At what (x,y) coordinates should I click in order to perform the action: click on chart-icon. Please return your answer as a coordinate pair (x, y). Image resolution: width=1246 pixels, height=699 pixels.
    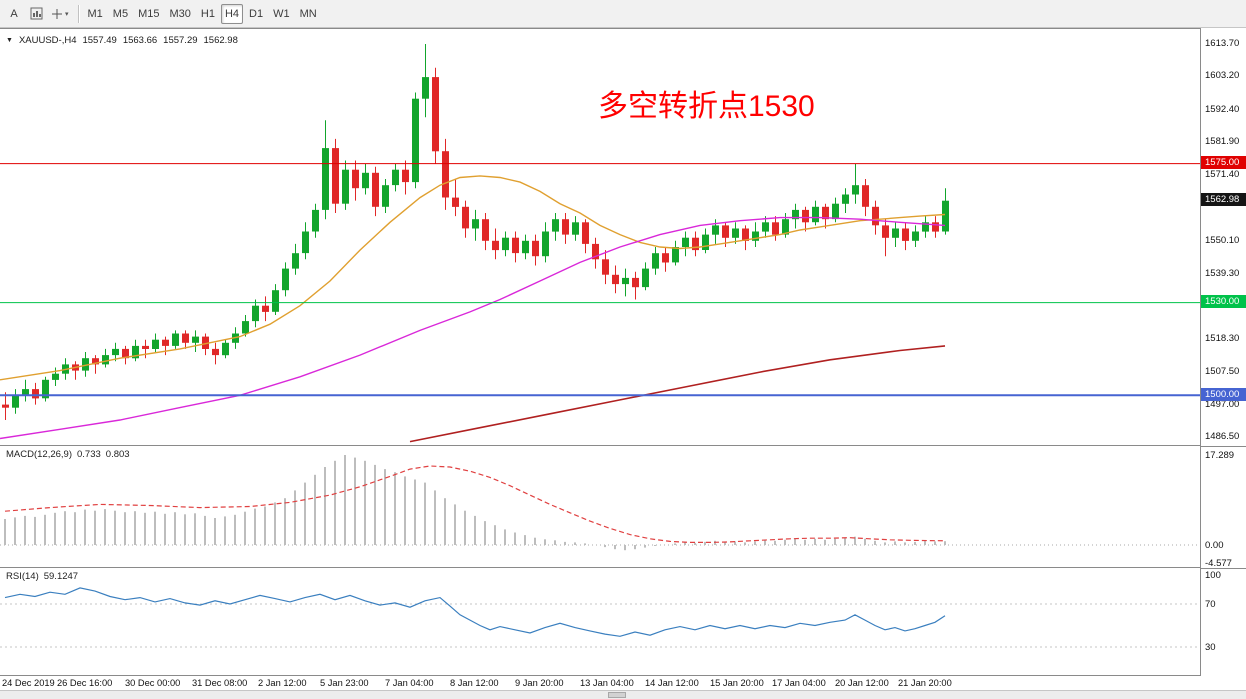
    Looking at the image, I should click on (36, 13).